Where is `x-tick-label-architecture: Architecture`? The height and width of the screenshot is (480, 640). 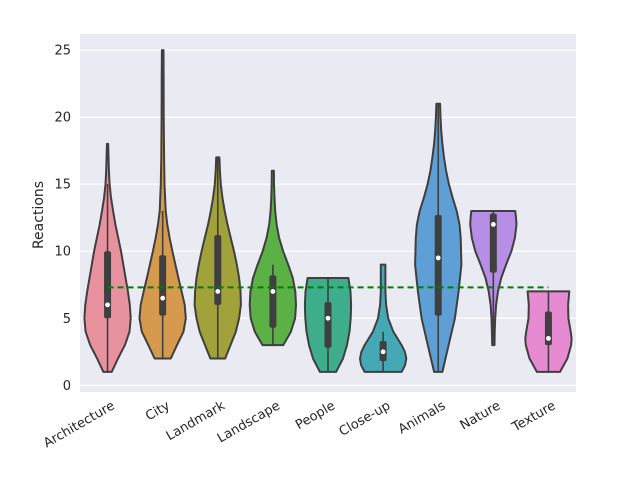
x-tick-label-architecture: Architecture is located at coordinates (79, 424).